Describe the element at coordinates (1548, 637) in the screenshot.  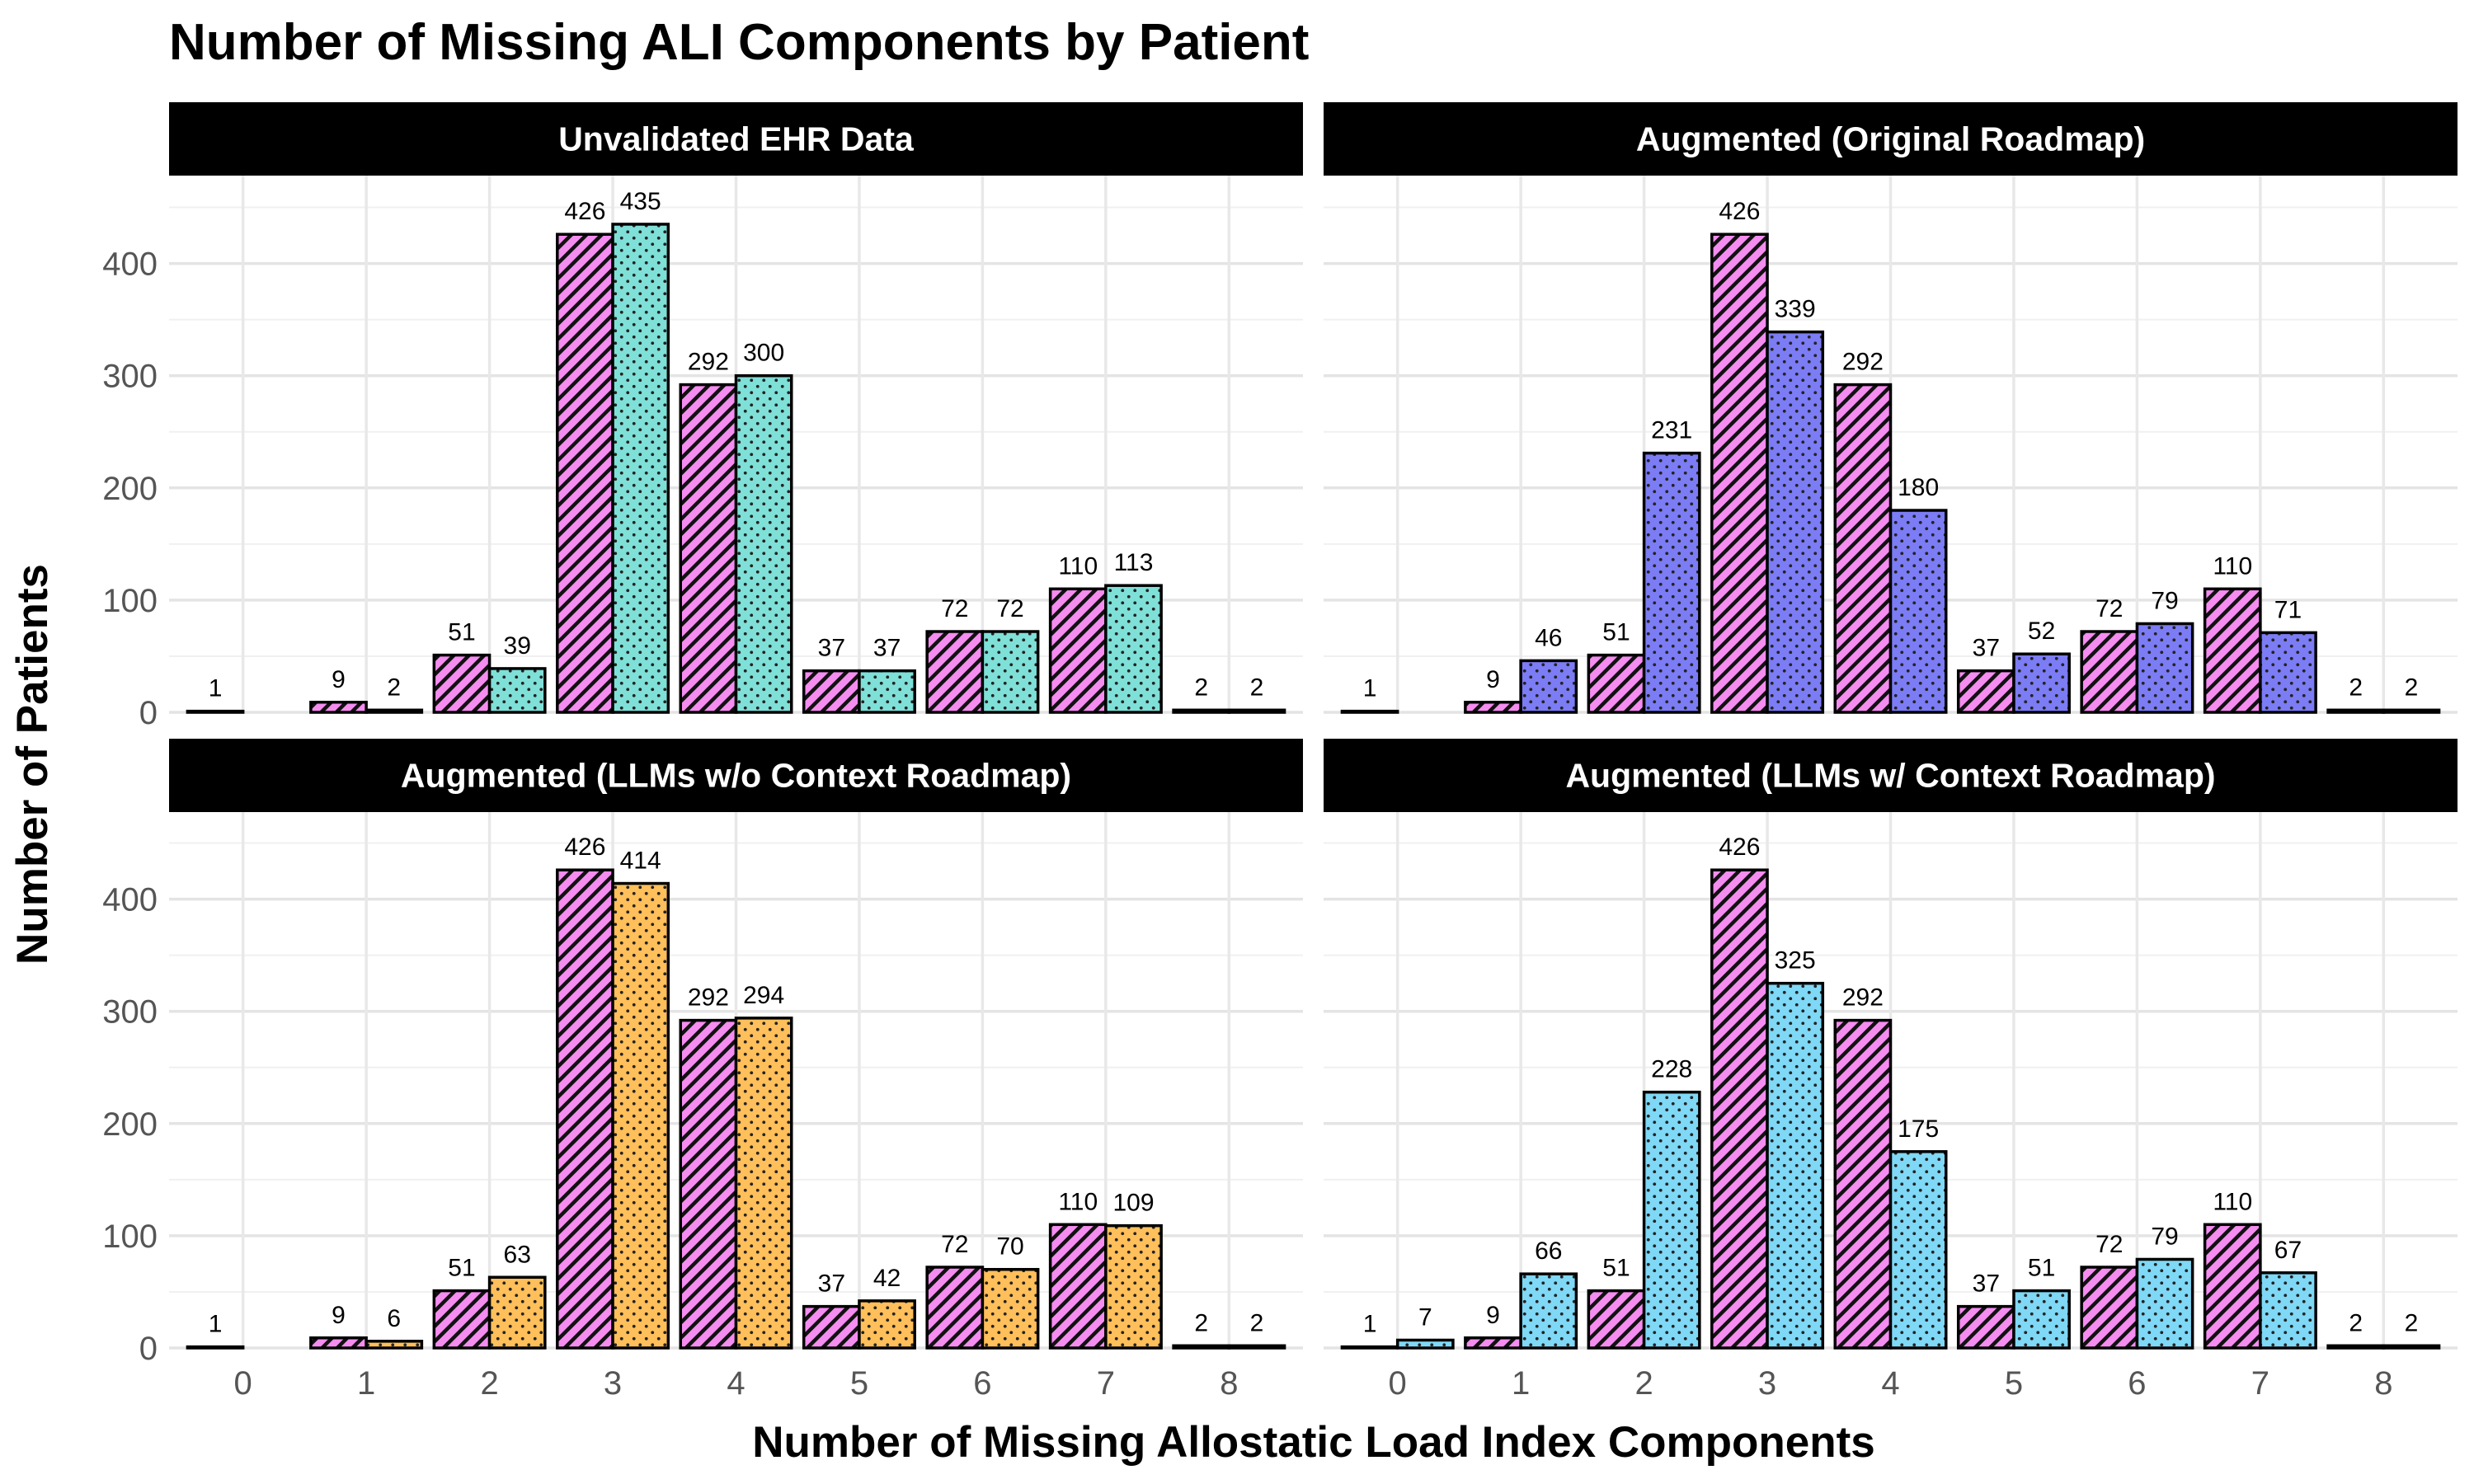
I see `data-label: 46` at that location.